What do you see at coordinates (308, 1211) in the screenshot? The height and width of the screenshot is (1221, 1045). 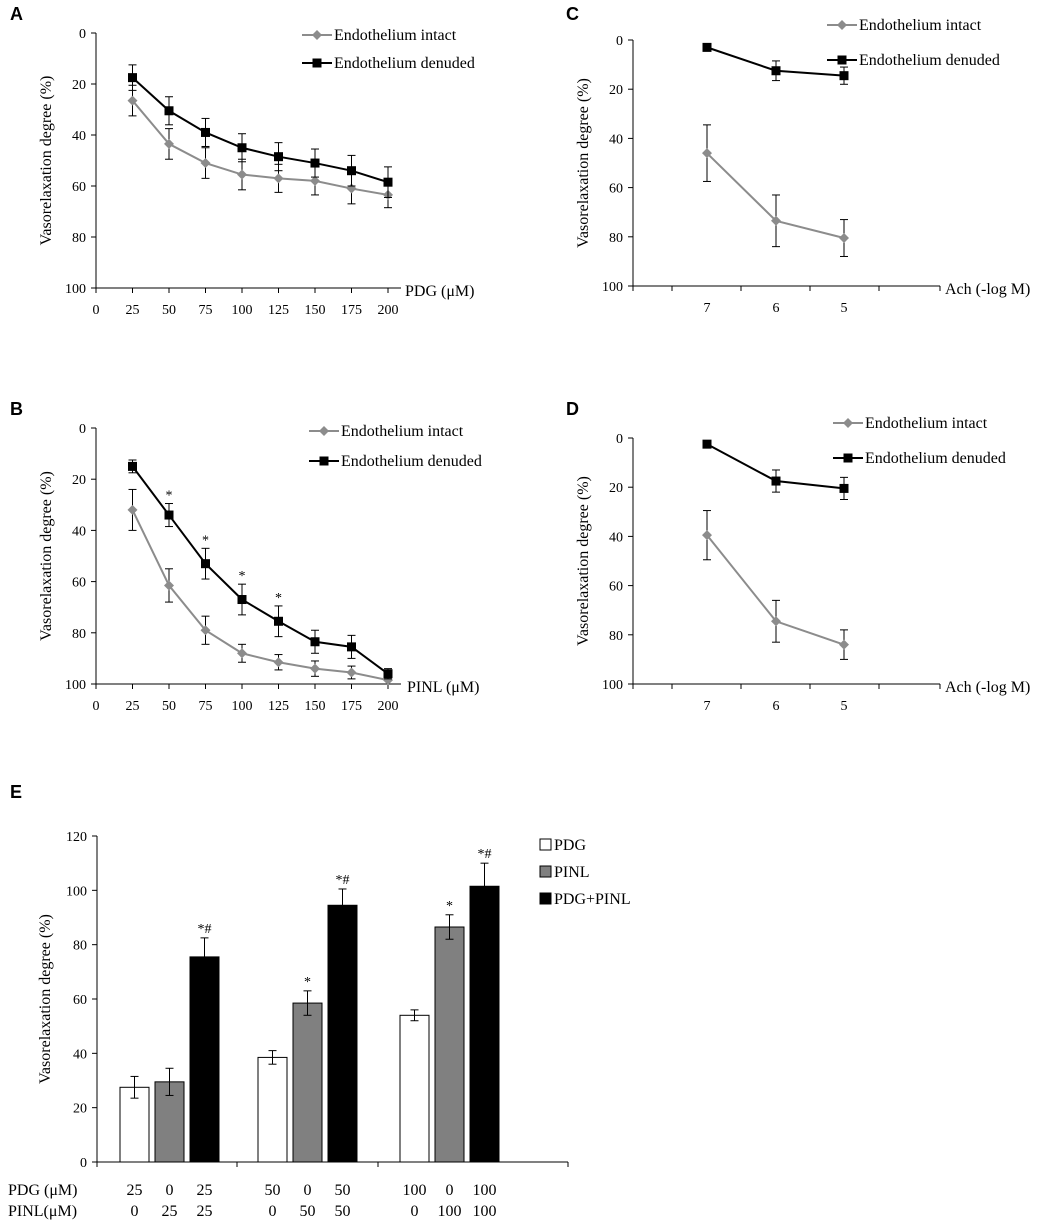 I see `pinl-value: 50` at bounding box center [308, 1211].